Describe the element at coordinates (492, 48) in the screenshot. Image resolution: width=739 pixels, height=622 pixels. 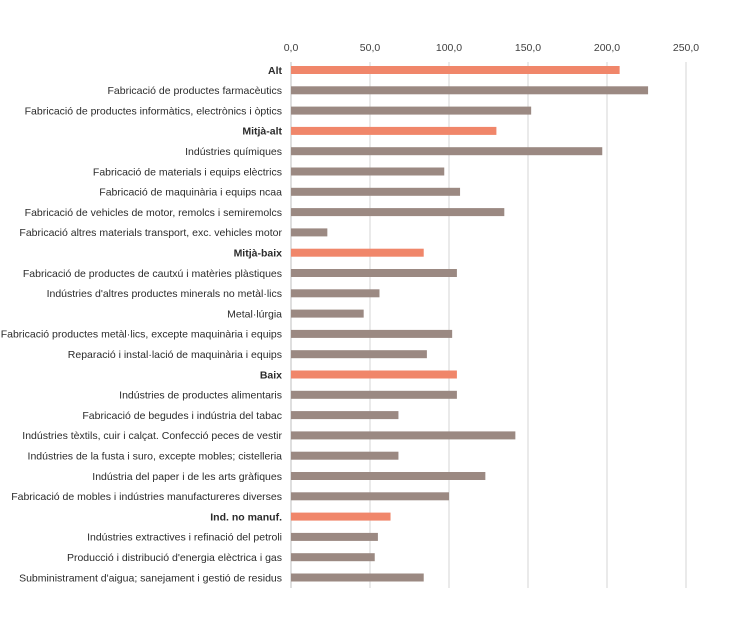
I see `x-axis-ticks: 0,0 50,0 100,0 150,0 200,0 250,0` at that location.